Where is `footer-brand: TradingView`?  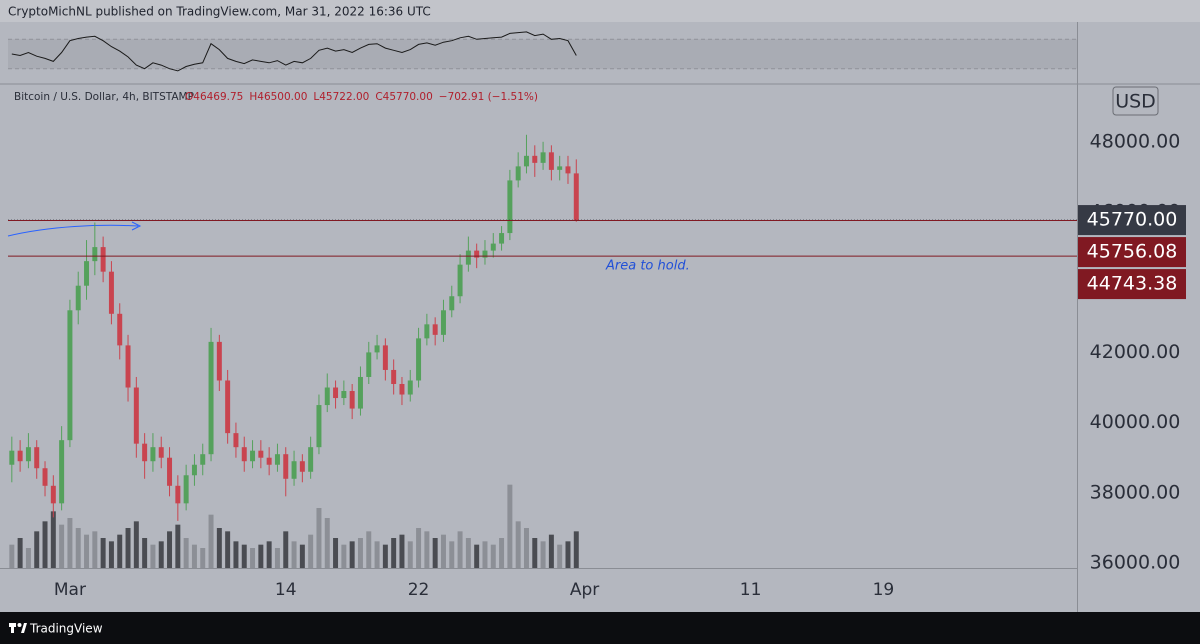 footer-brand: TradingView is located at coordinates (66, 629).